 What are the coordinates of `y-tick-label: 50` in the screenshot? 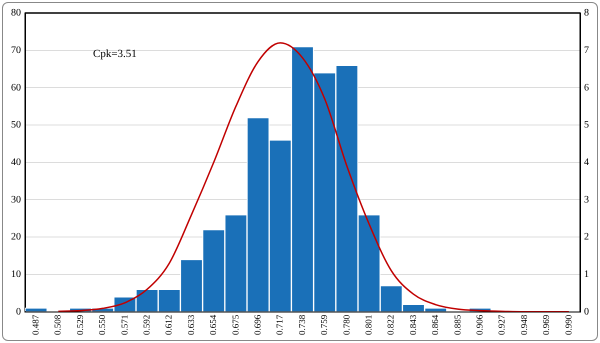 It's located at (16, 125).